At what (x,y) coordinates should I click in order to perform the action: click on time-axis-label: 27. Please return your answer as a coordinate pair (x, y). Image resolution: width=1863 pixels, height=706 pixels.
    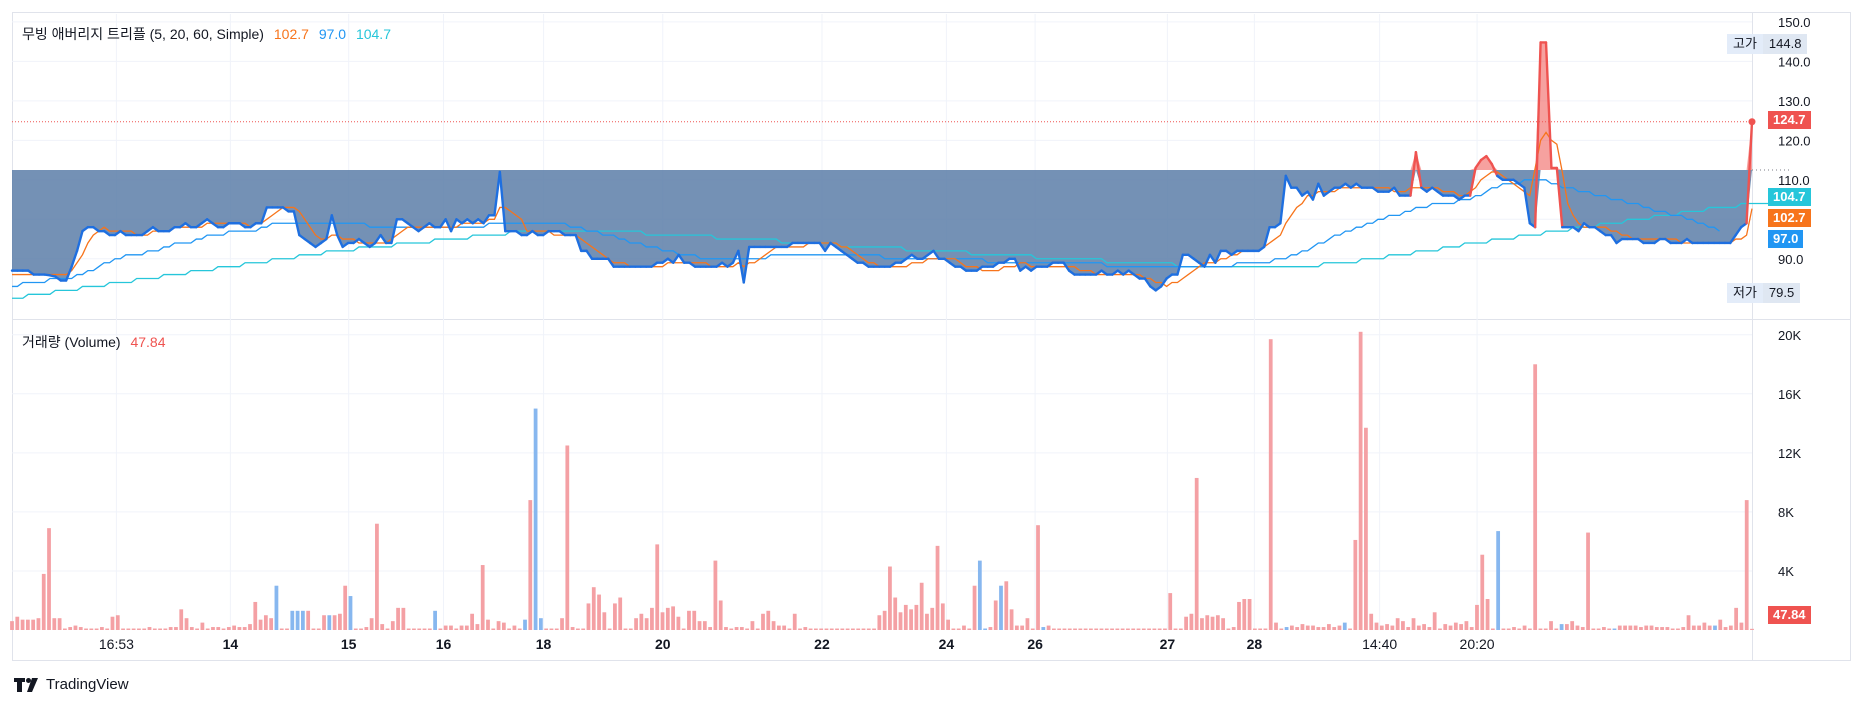
    Looking at the image, I should click on (1168, 644).